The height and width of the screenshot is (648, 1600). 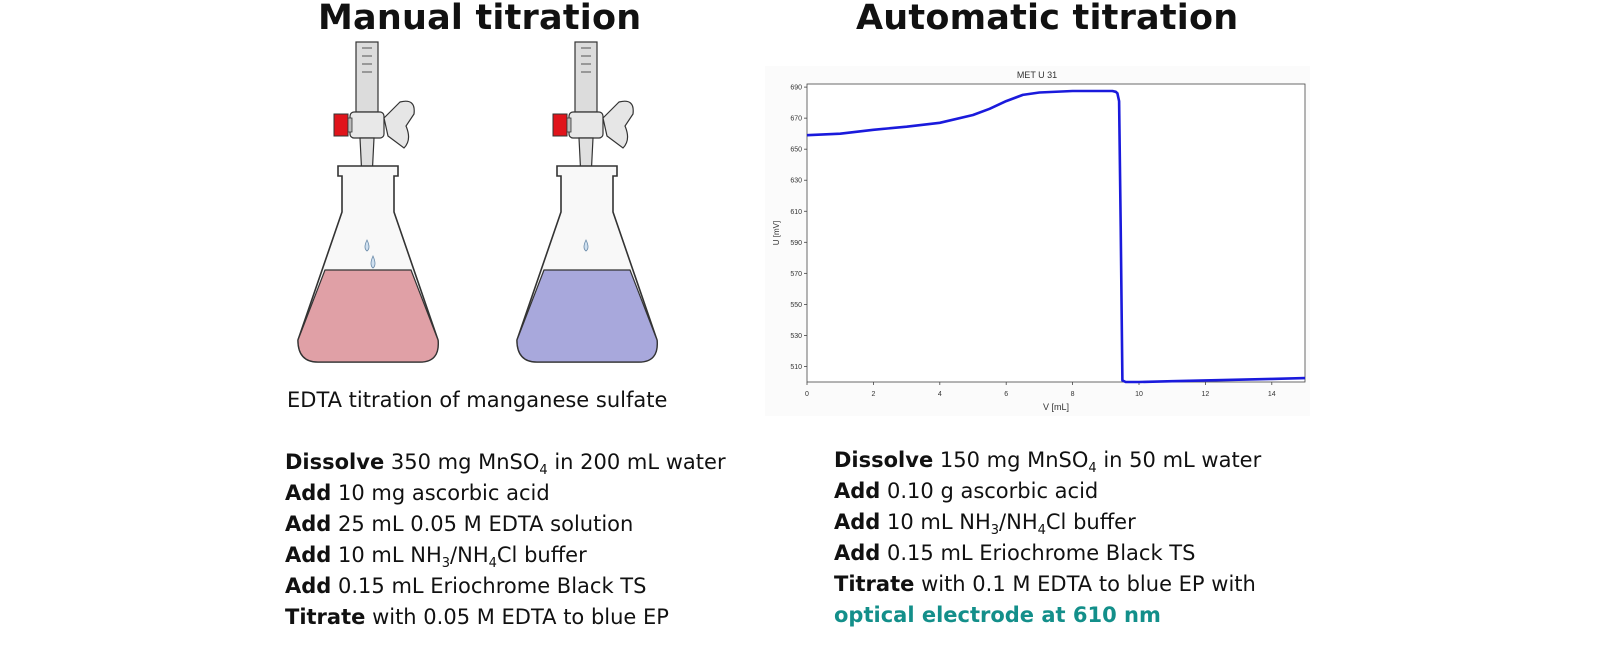 I want to click on optical-electrode-highlight: optical electrode at 610 nm, so click(x=997, y=615).